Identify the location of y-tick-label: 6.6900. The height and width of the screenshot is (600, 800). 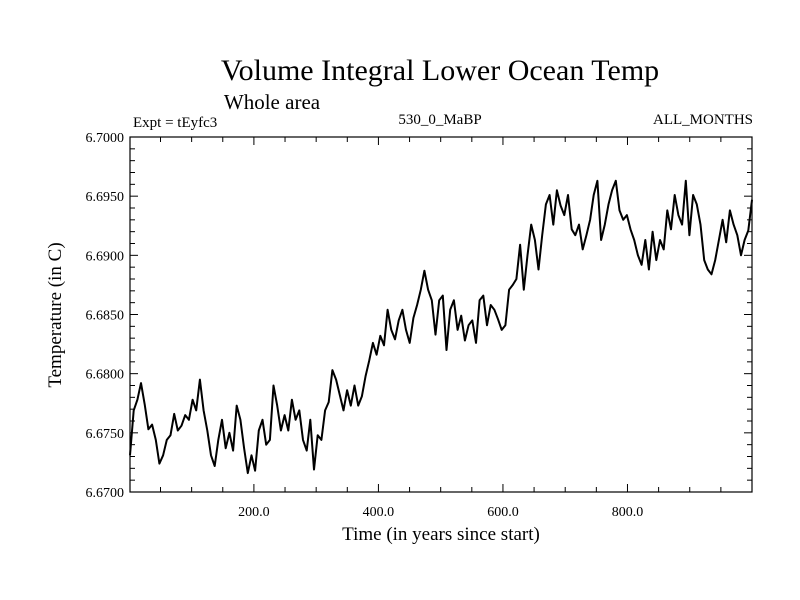
(105, 256).